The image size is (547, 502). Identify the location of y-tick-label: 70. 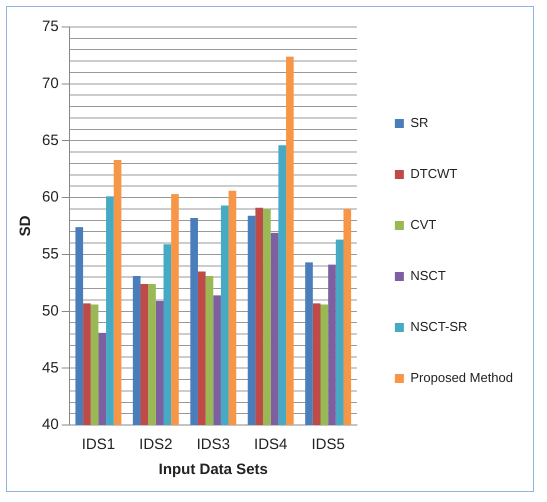
(50, 83).